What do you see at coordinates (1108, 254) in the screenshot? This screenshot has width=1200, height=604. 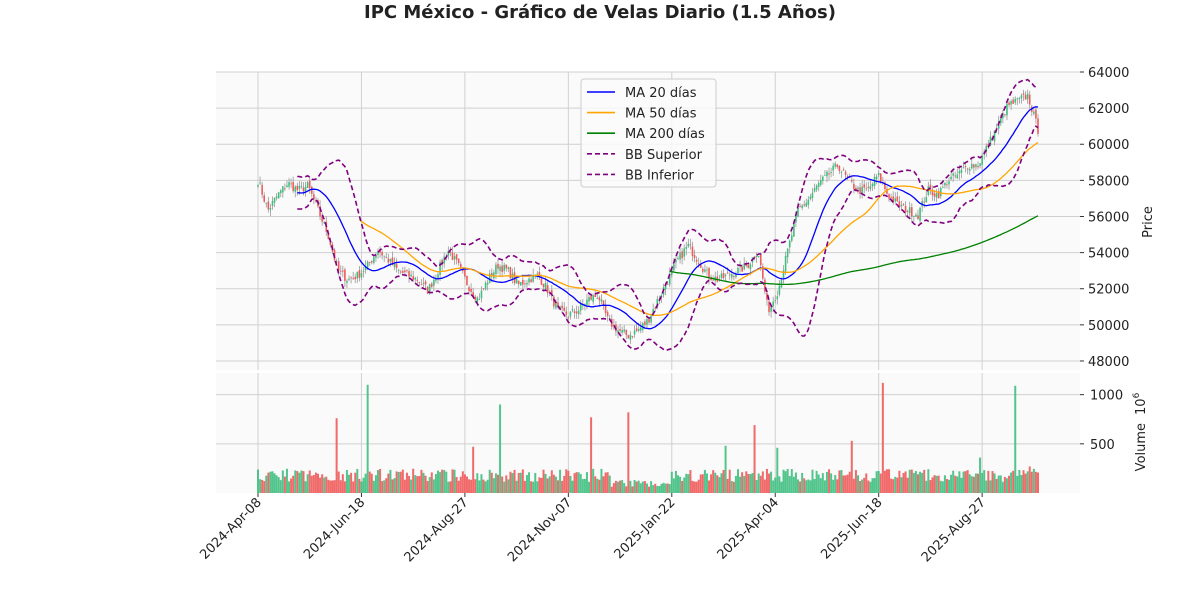 I see `y-tick-label: 54000` at bounding box center [1108, 254].